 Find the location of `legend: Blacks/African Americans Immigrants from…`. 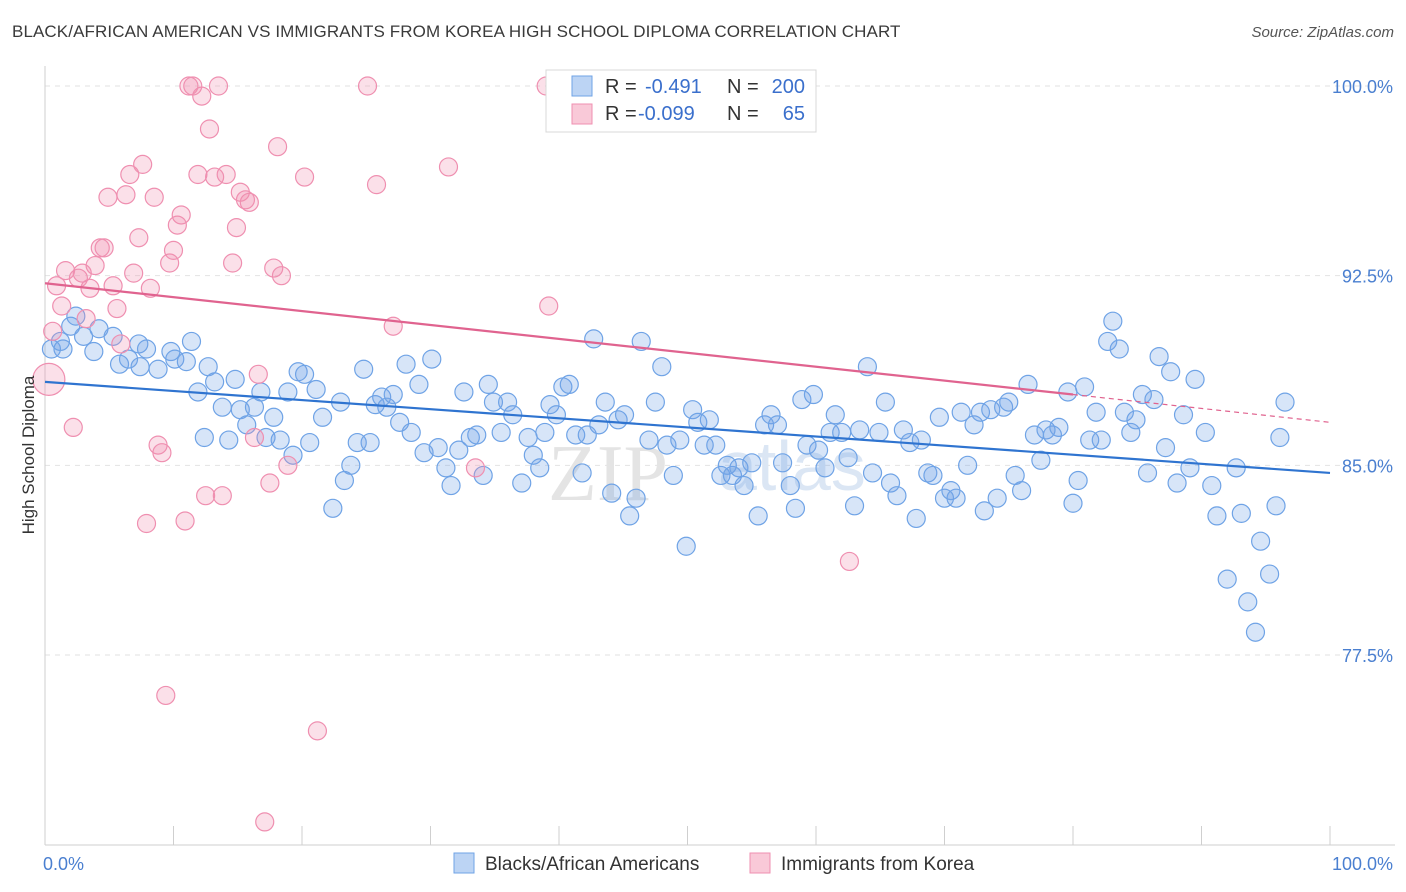

legend: Blacks/African Americans Immigrants from… is located at coordinates (714, 863).